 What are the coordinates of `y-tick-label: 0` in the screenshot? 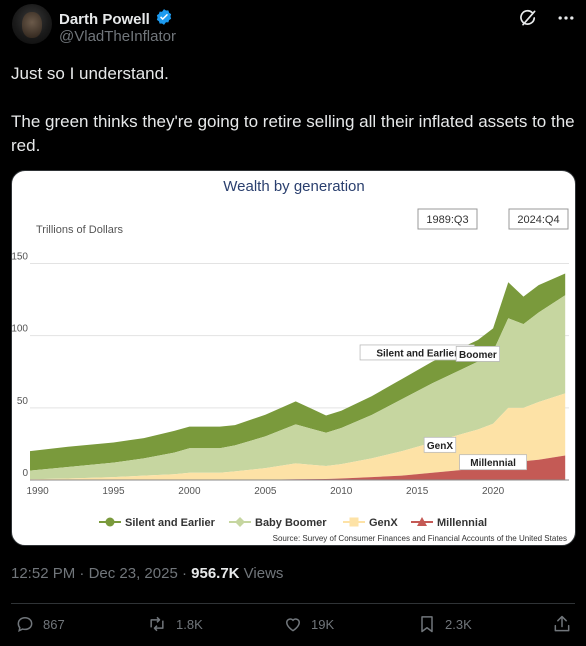 It's located at (25, 473).